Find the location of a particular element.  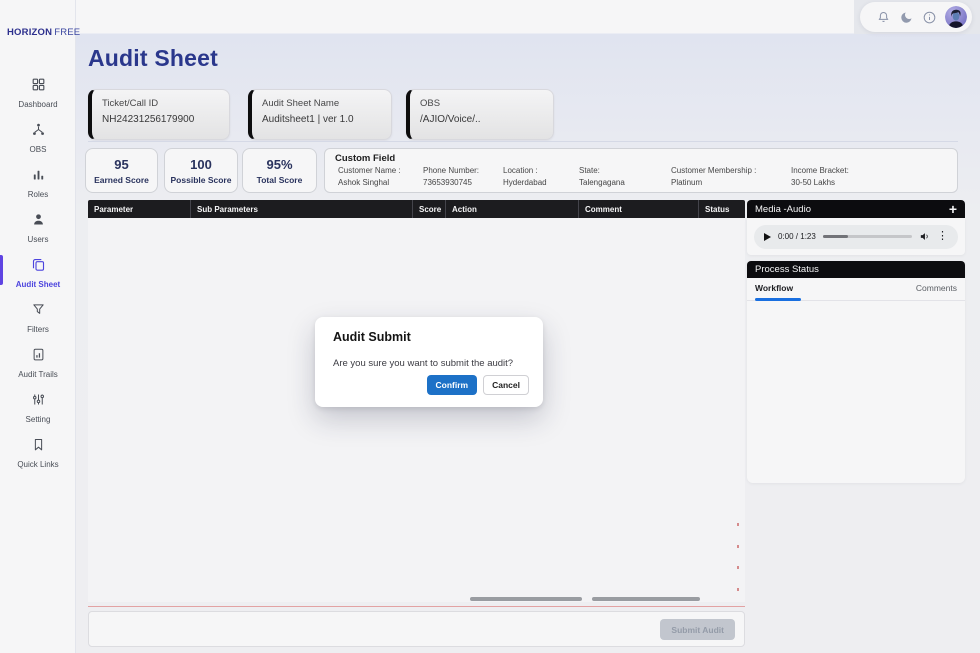

table-bottom-border is located at coordinates (416, 606).